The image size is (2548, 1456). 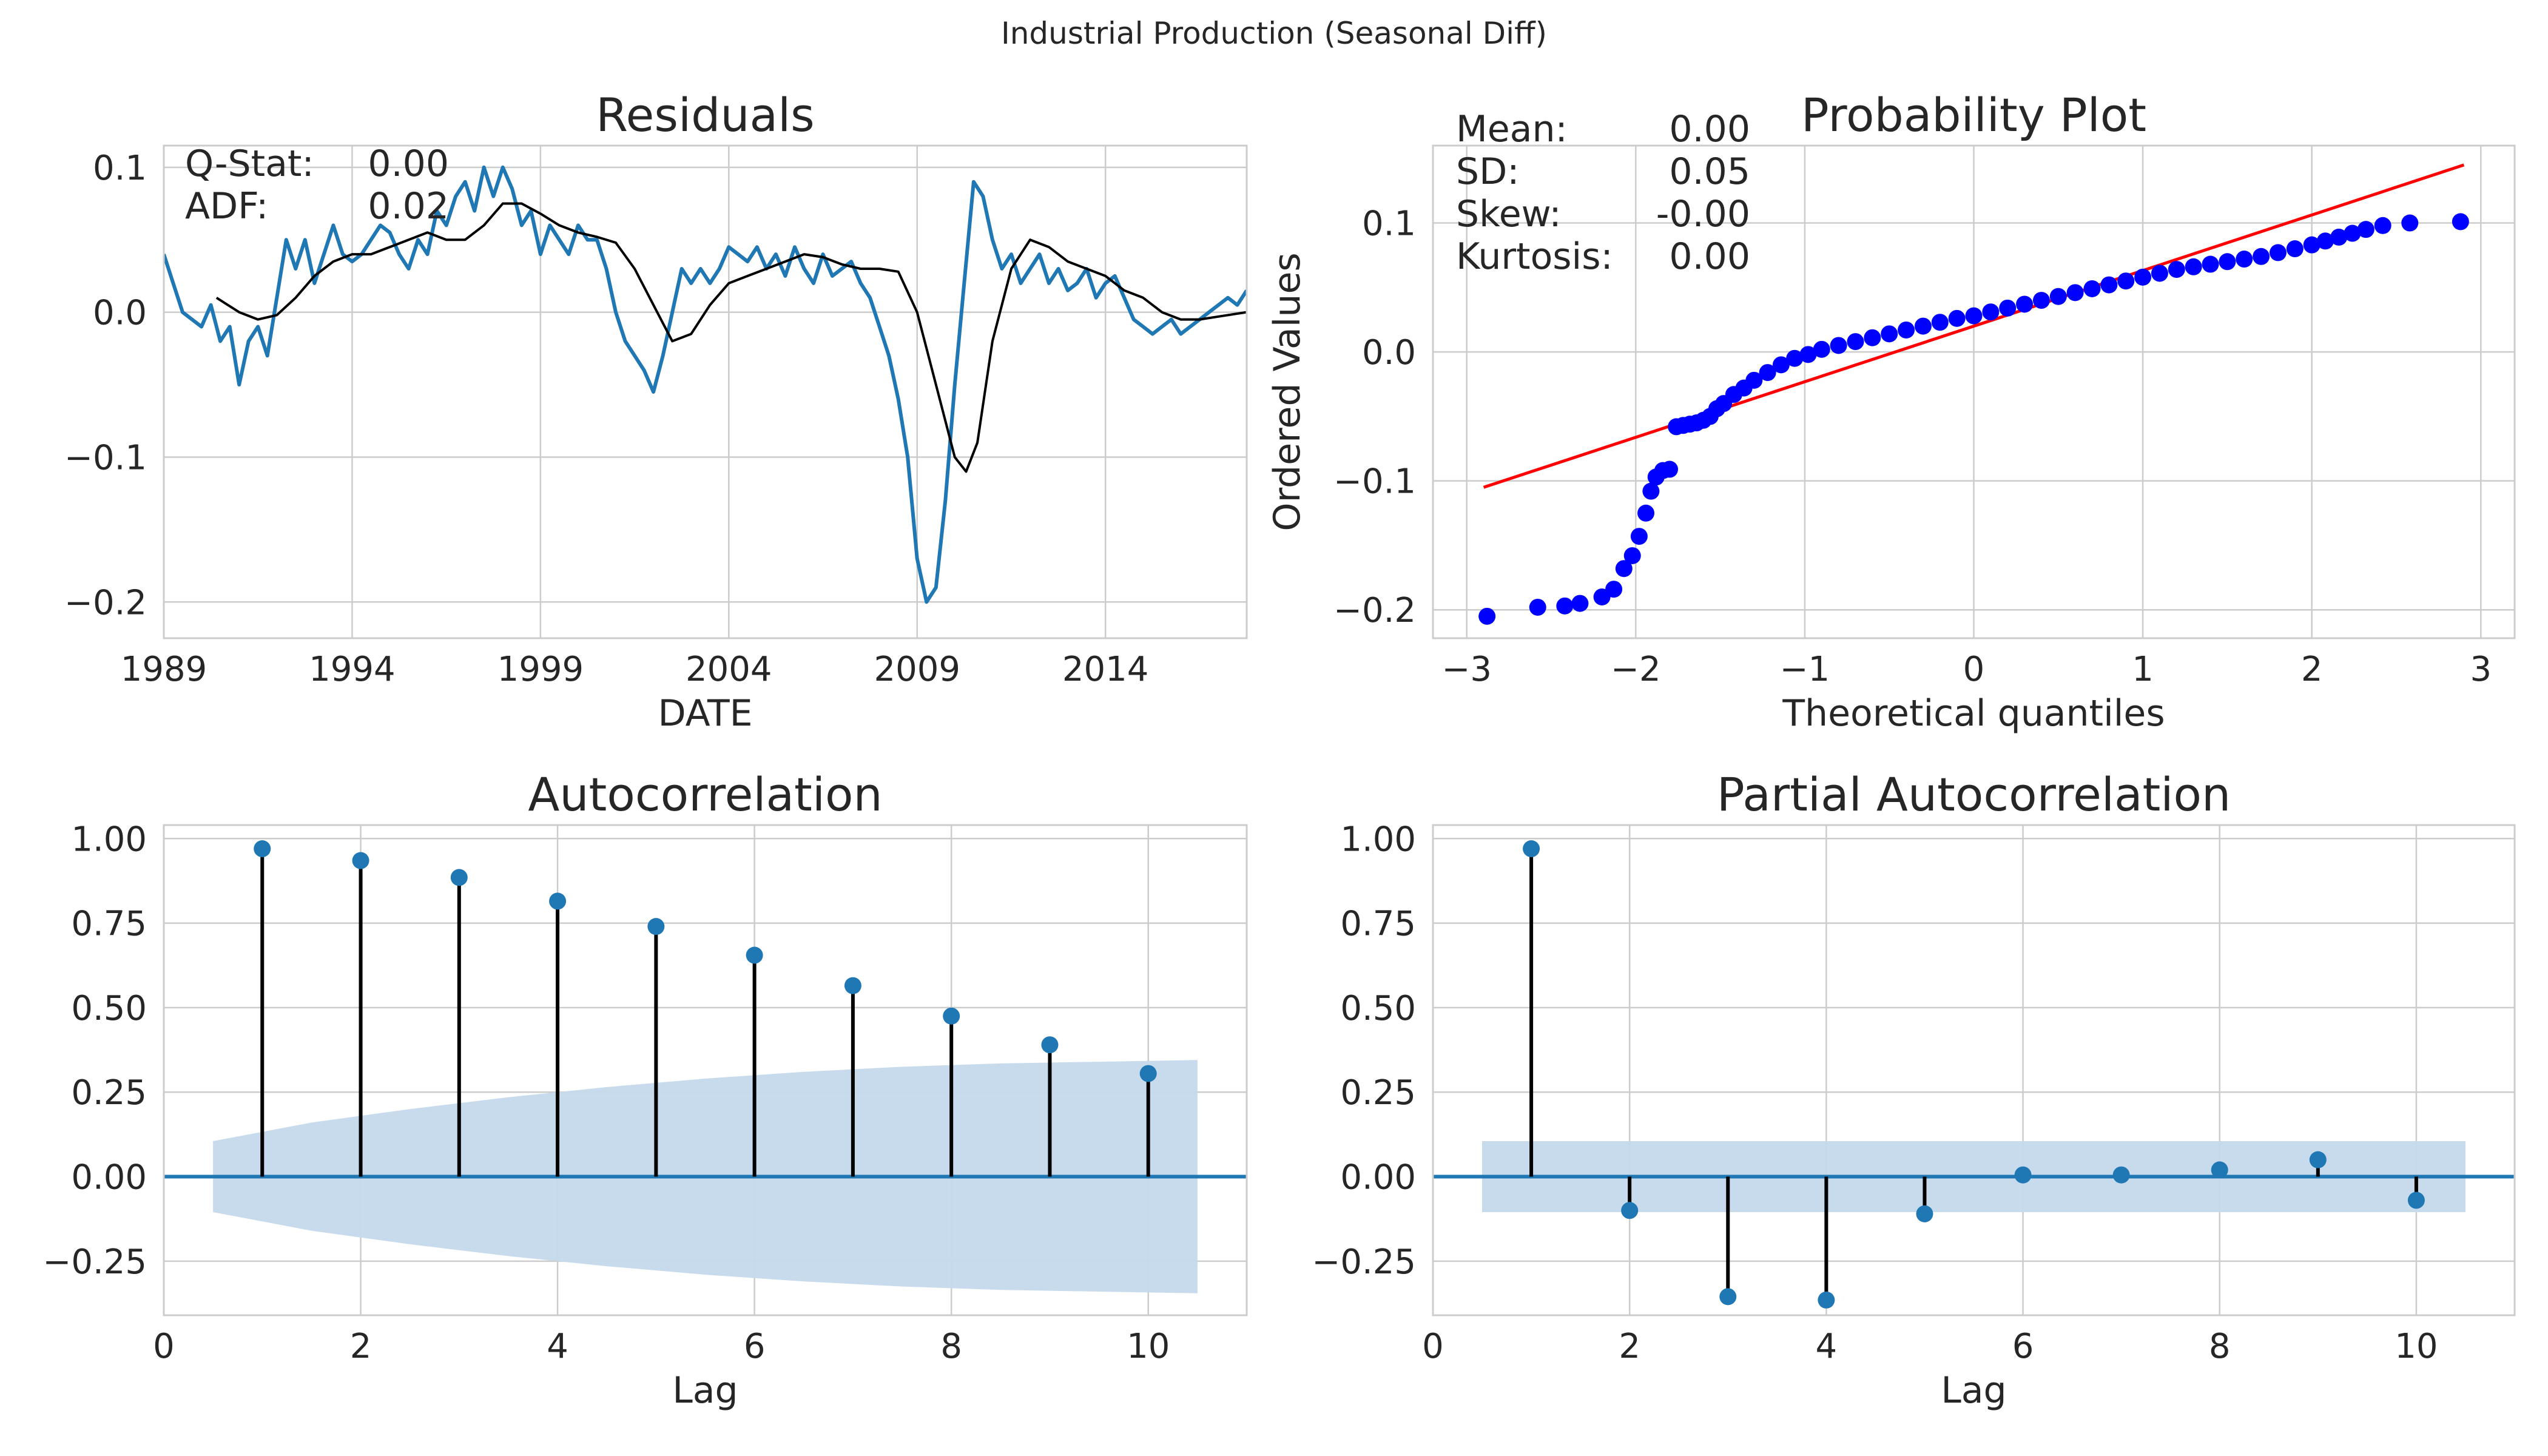 What do you see at coordinates (408, 206) in the screenshot?
I see `stat-value: 0.02` at bounding box center [408, 206].